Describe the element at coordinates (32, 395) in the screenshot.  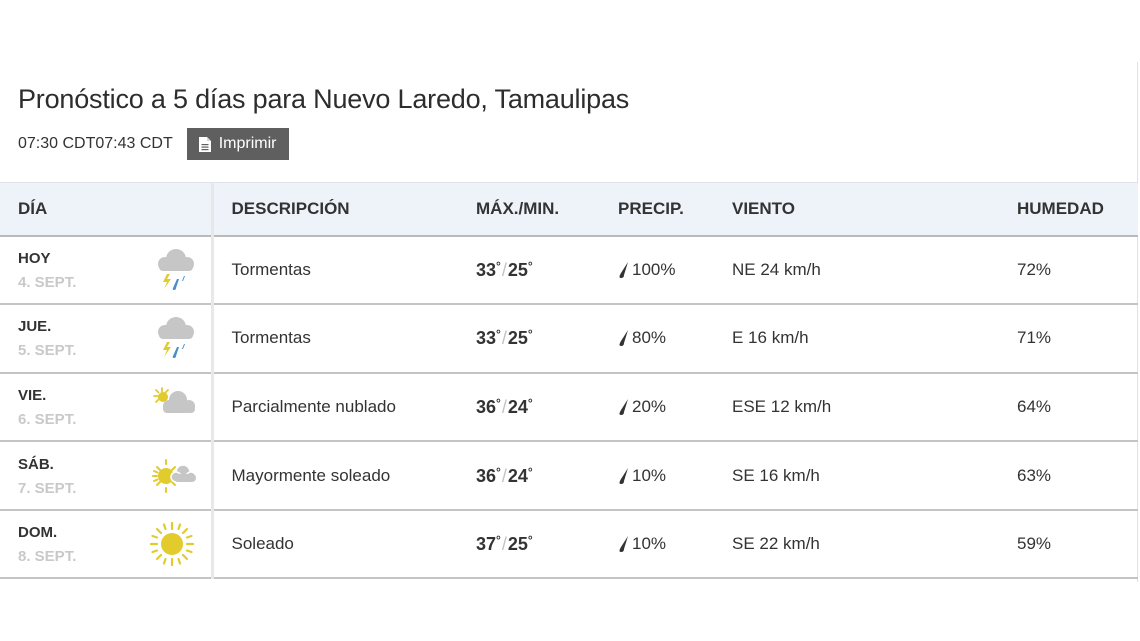
I see `day-name: VIE.` at that location.